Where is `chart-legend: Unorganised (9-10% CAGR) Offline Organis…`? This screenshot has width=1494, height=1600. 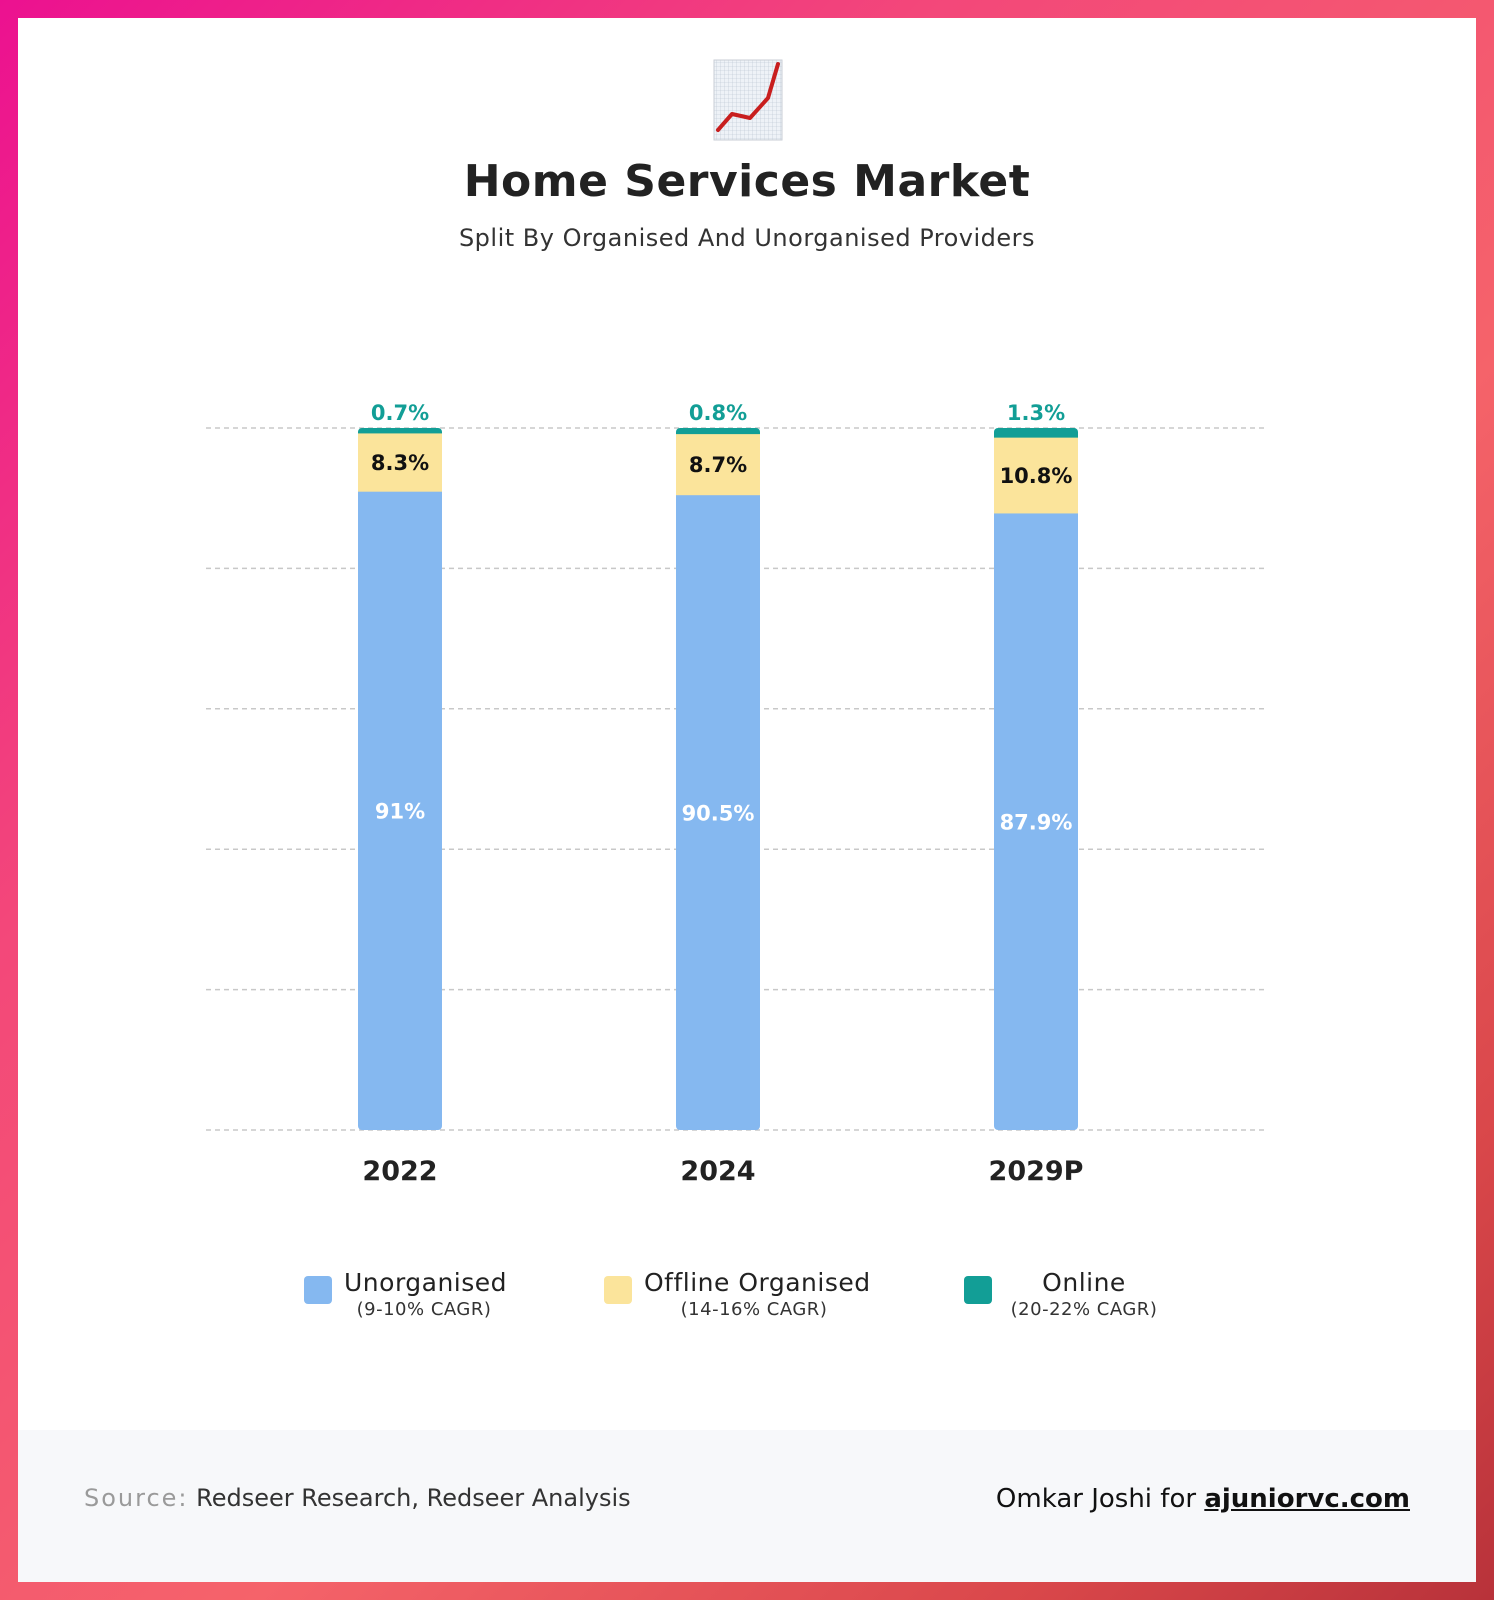 chart-legend: Unorganised (9-10% CAGR) Offline Organis… is located at coordinates (747, 1298).